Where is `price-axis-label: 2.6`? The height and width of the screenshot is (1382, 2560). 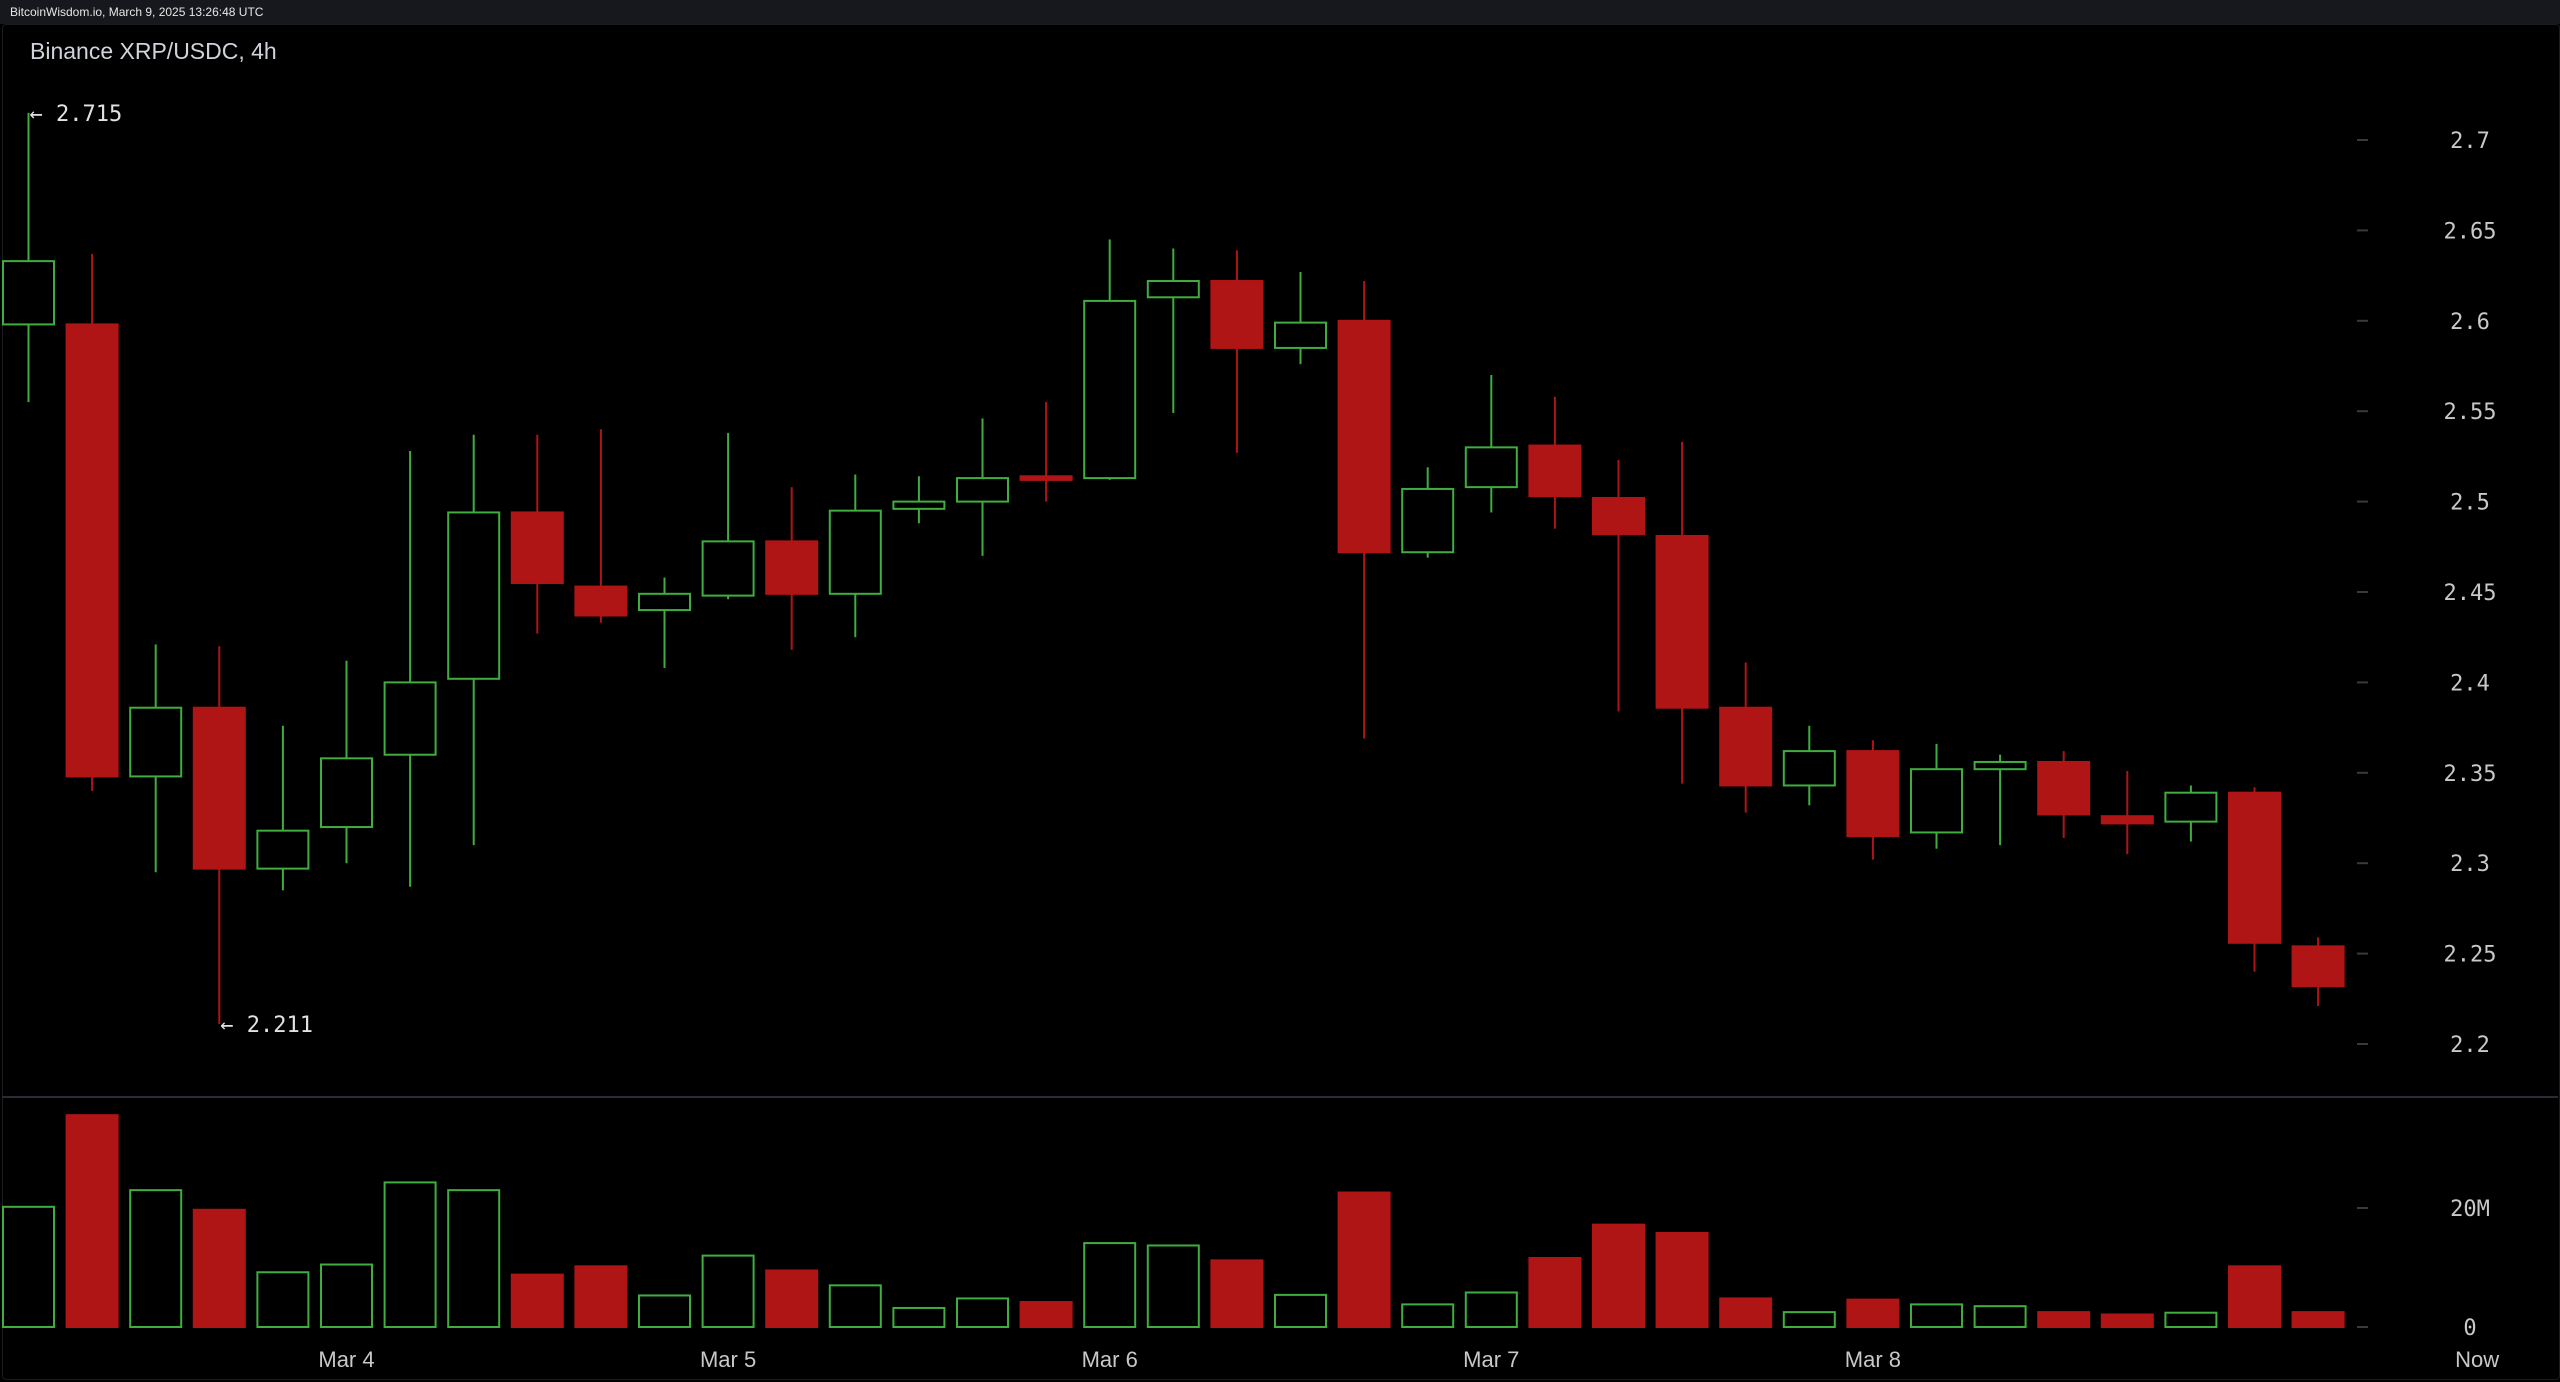
price-axis-label: 2.6 is located at coordinates (2470, 322).